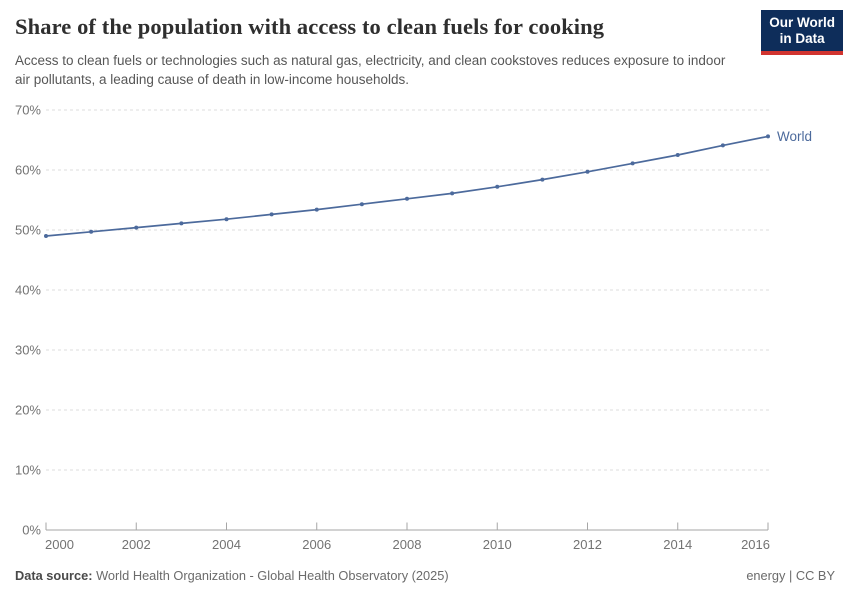  What do you see at coordinates (497, 544) in the screenshot?
I see `x-tick-label: 2010` at bounding box center [497, 544].